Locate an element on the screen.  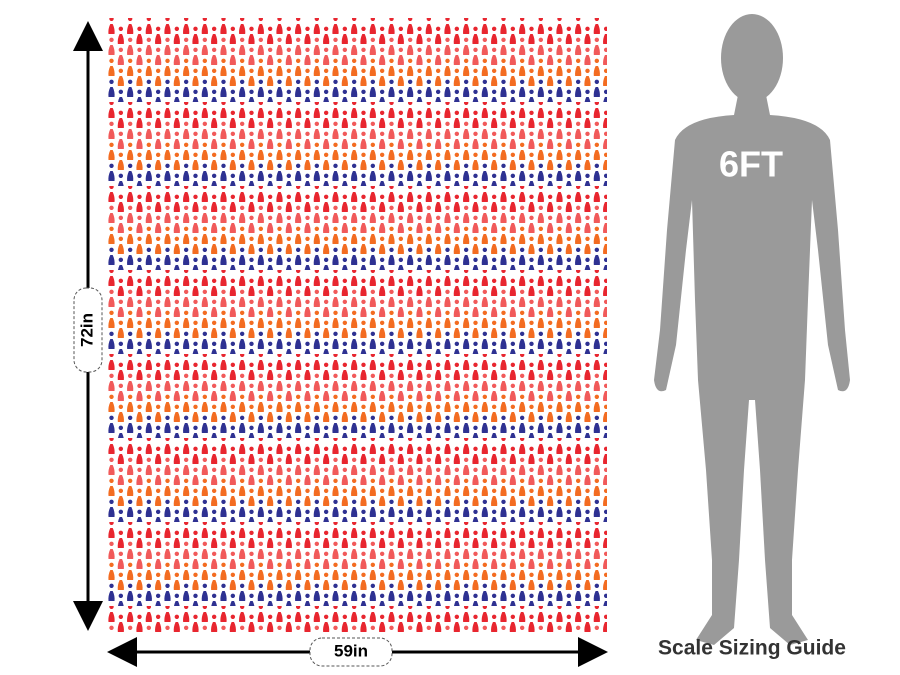
figure-head is located at coordinates (752, 58).